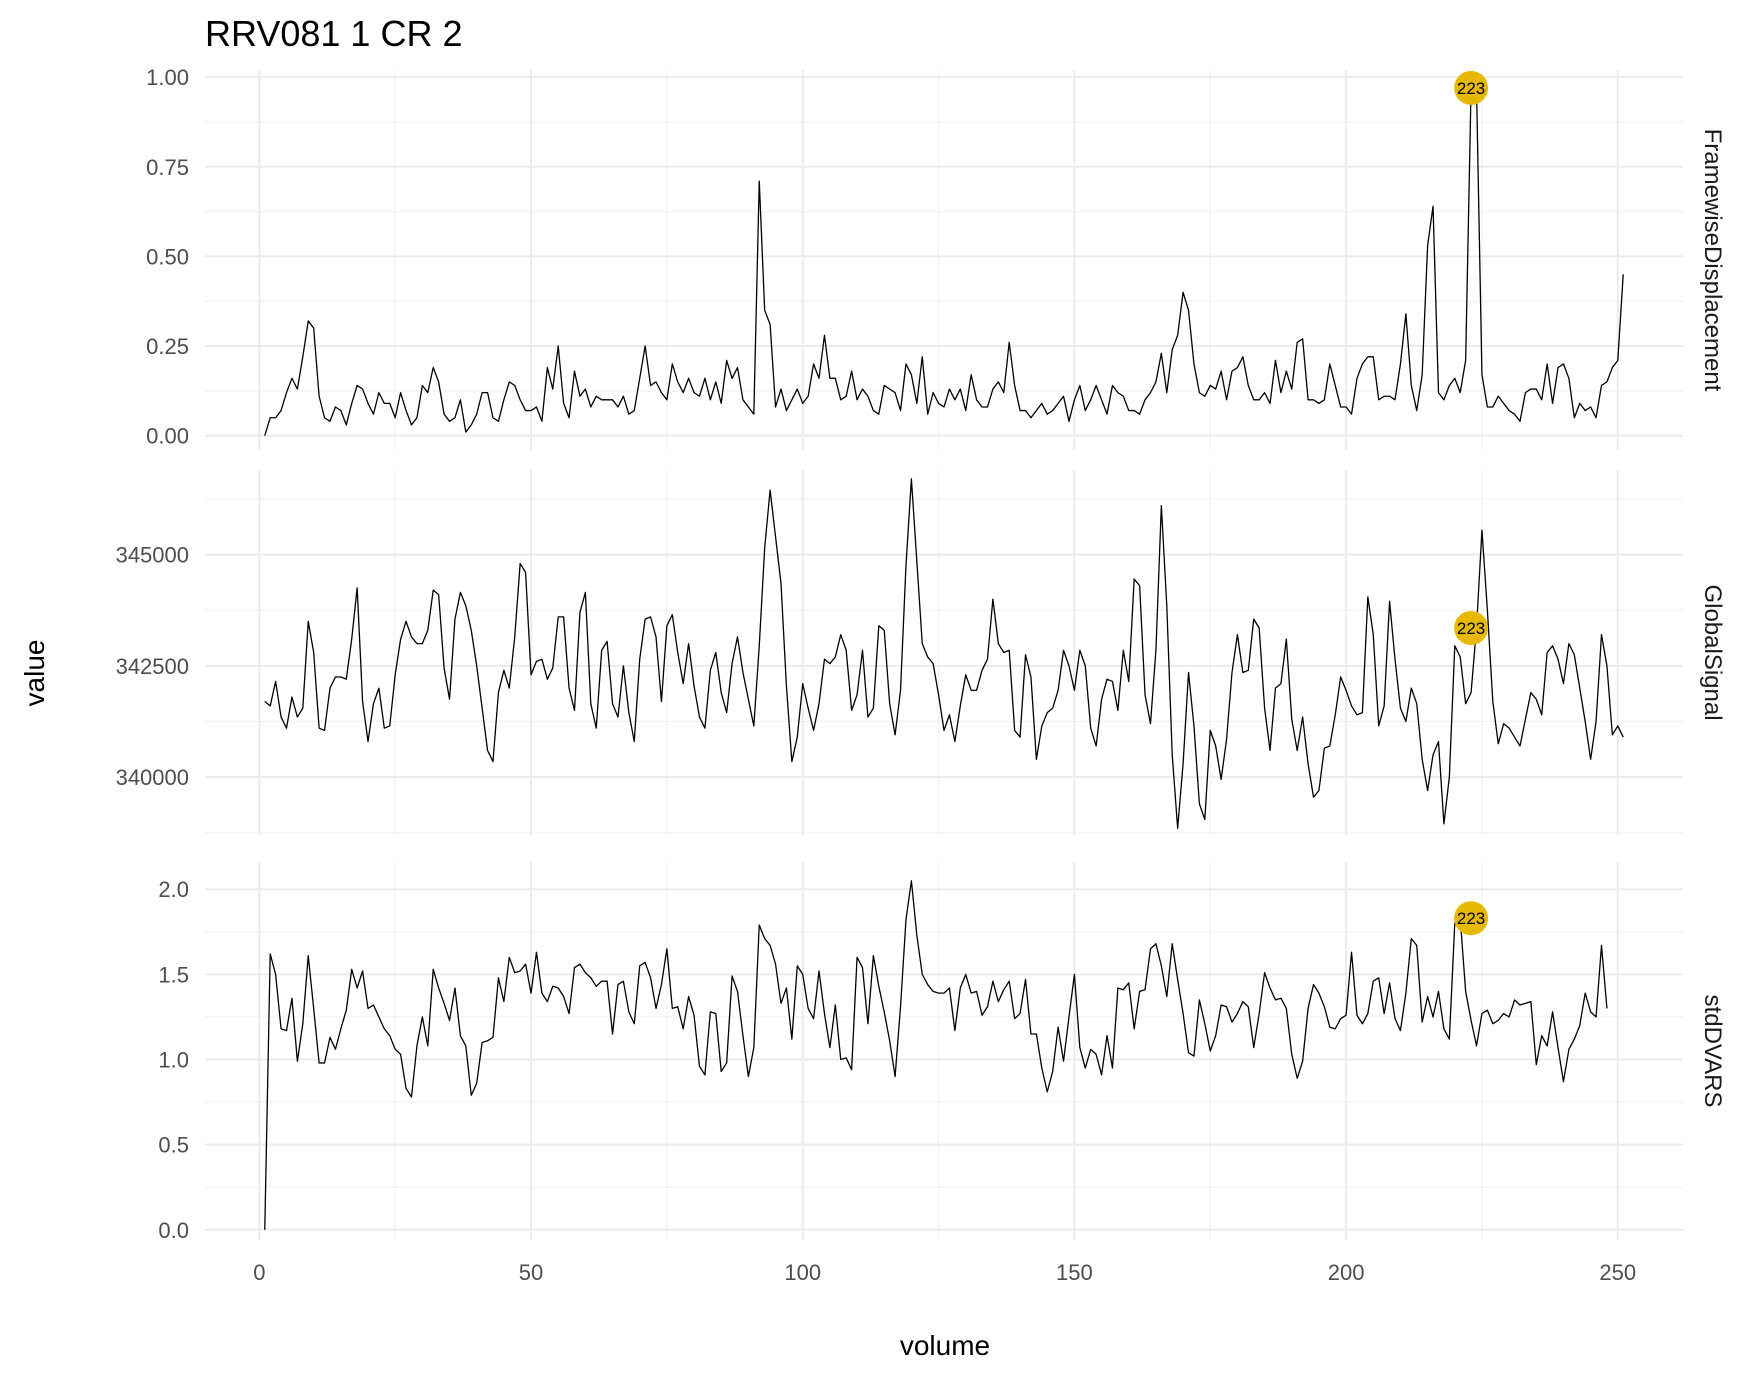 The image size is (1750, 1375). I want to click on x-tick-label: 0, so click(259, 1272).